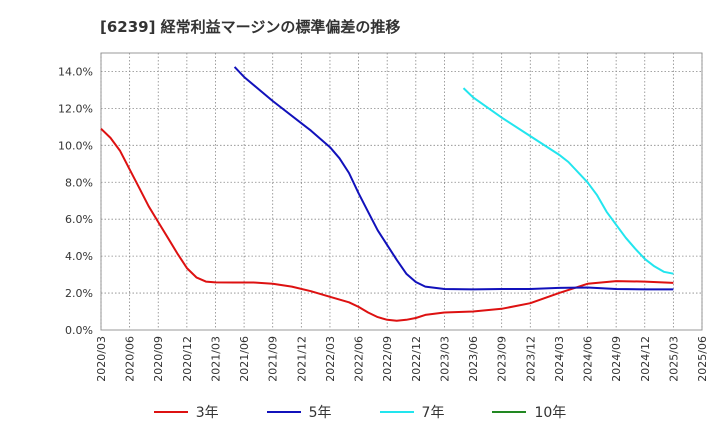 The image size is (720, 440). I want to click on x-tick-label: 2022/06, so click(359, 359).